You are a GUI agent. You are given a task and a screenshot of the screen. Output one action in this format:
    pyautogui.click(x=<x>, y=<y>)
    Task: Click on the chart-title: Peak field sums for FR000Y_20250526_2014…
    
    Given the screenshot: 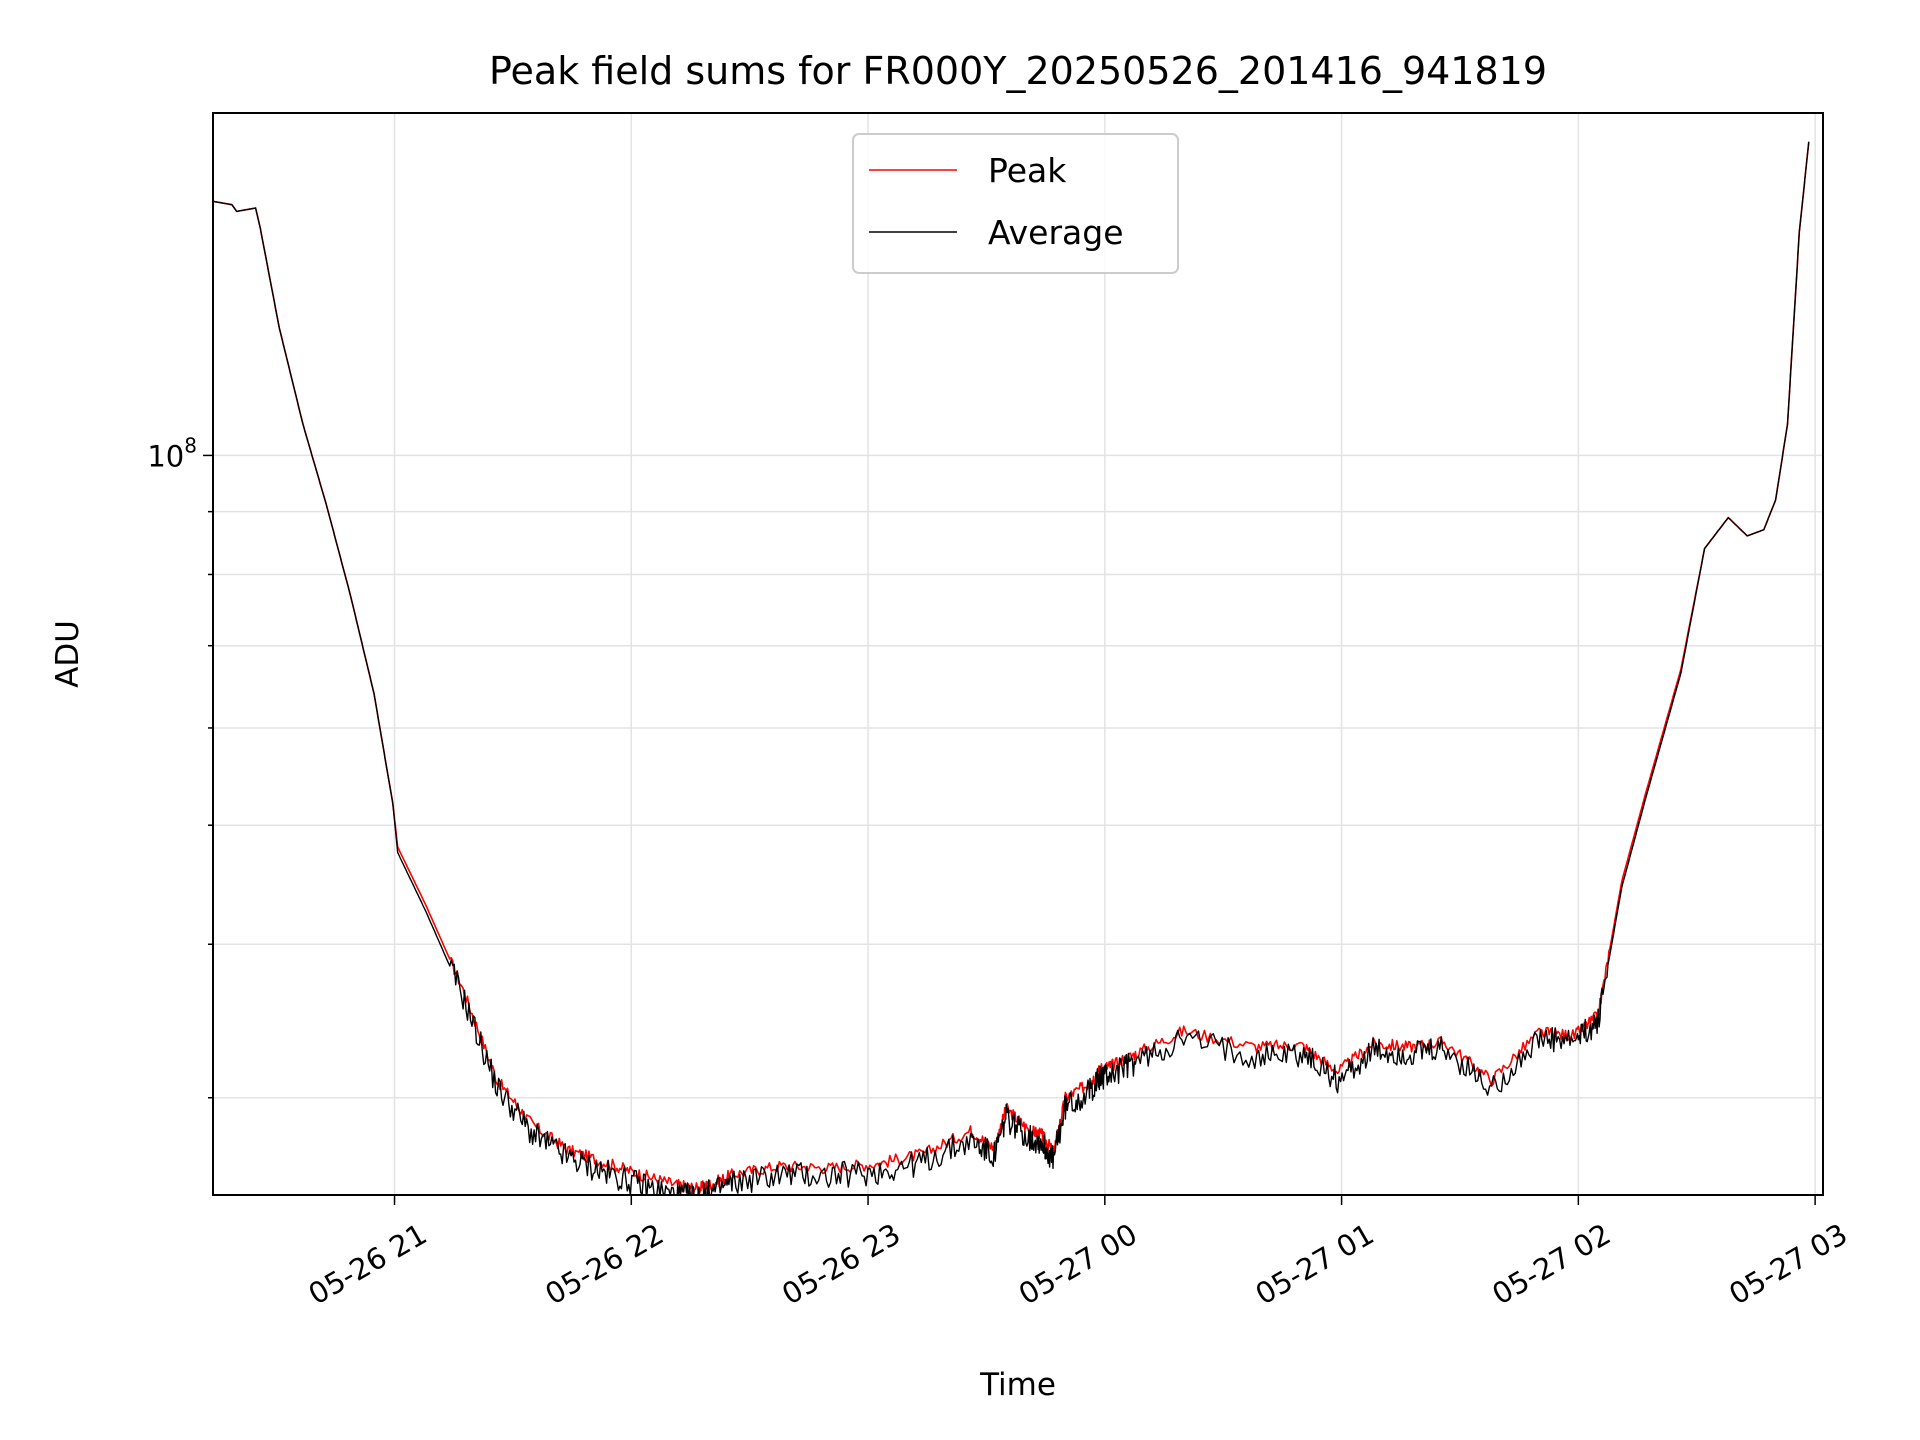 What is the action you would take?
    pyautogui.click(x=1018, y=71)
    